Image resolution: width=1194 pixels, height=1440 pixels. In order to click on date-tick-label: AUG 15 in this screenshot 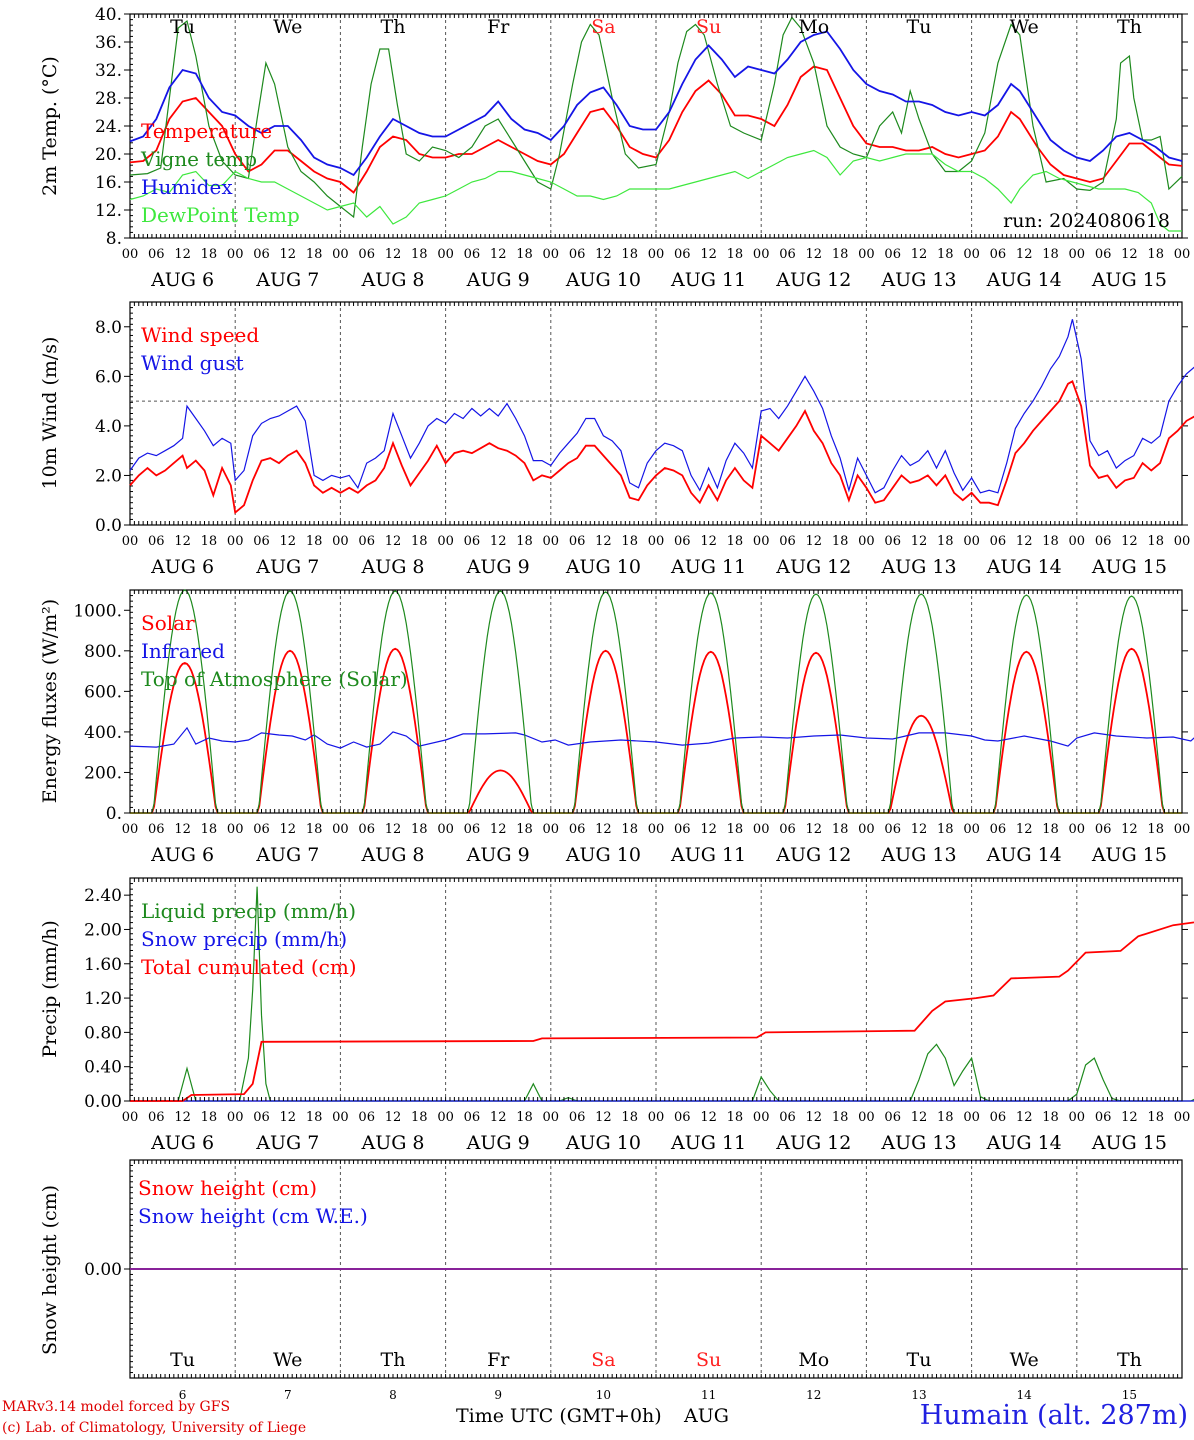, I will do `click(1129, 567)`.